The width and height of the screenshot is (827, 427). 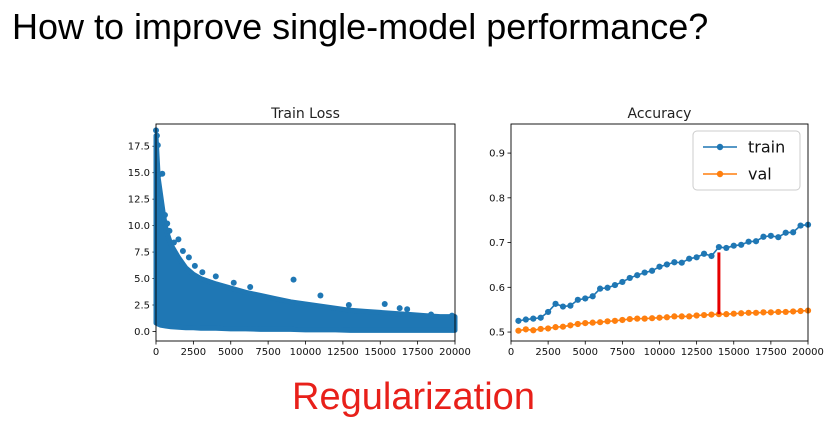 What do you see at coordinates (720, 174) in the screenshot?
I see `legend-marker-val` at bounding box center [720, 174].